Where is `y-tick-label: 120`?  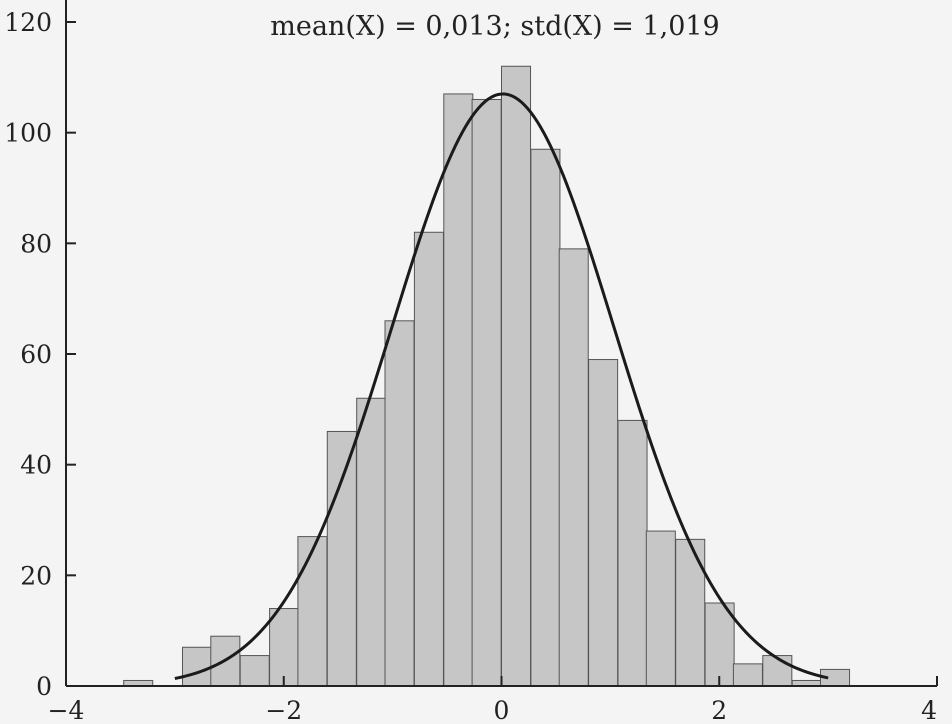 y-tick-label: 120 is located at coordinates (28, 22).